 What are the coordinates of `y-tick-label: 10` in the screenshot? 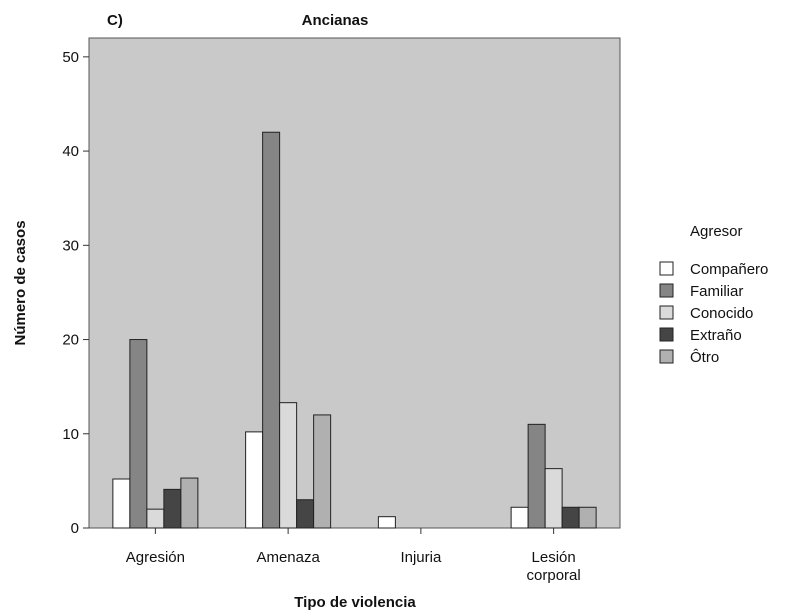 It's located at (70, 434).